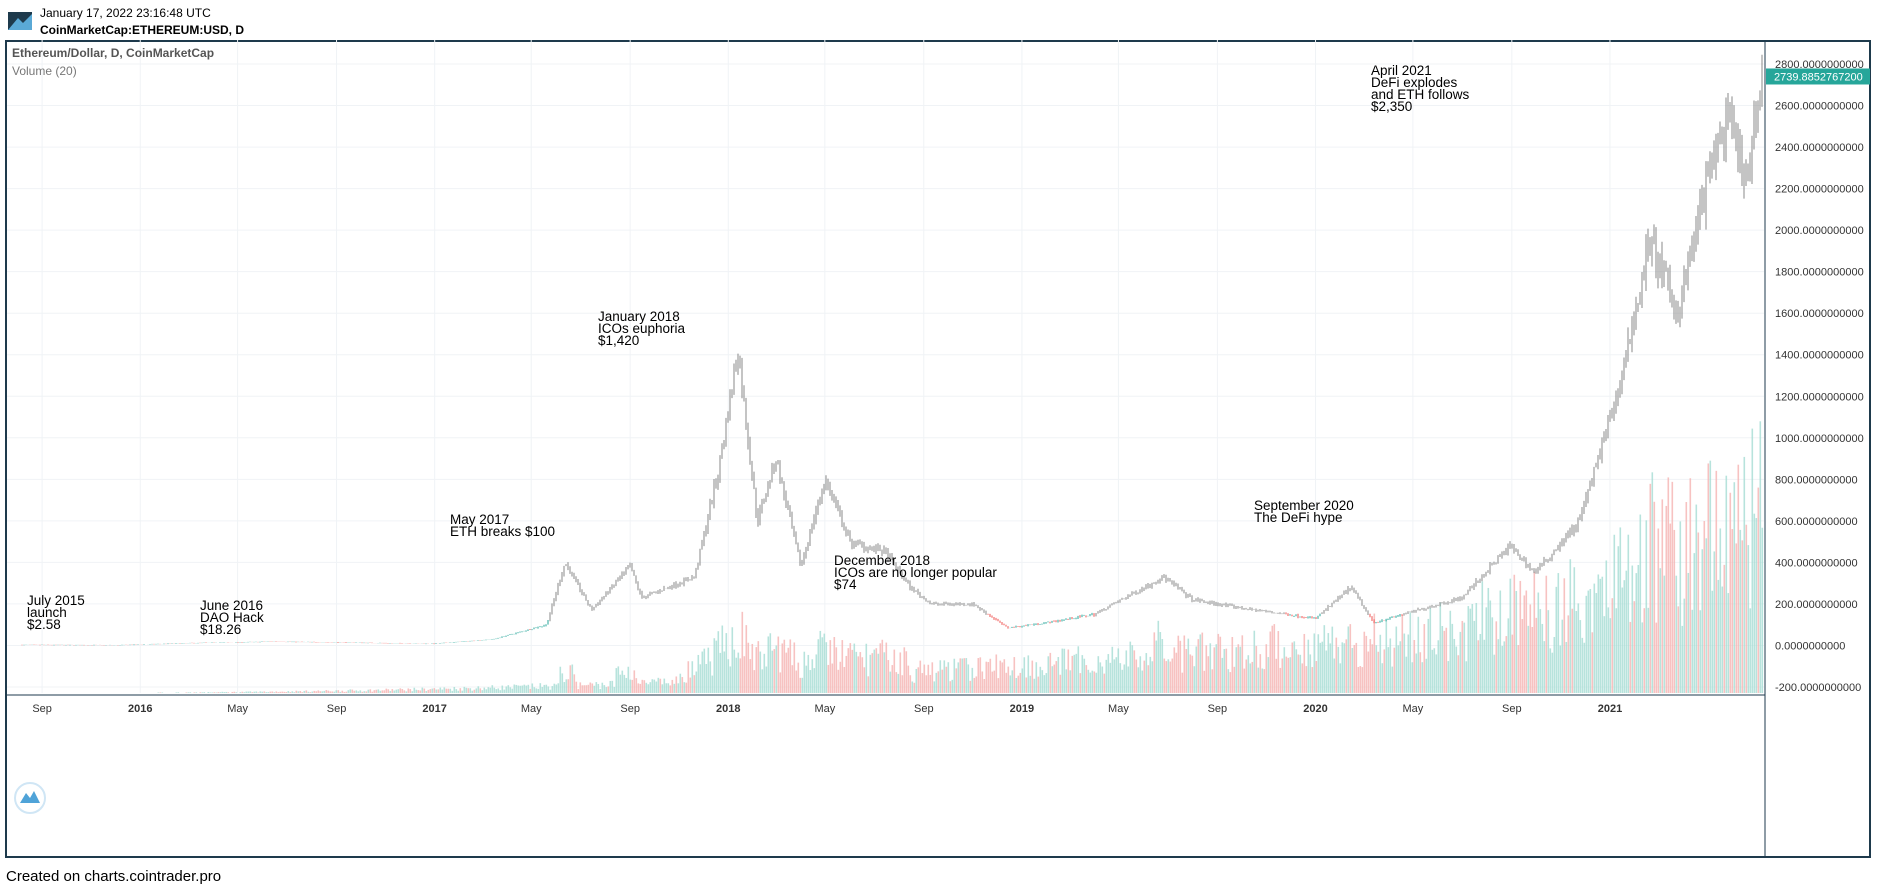  What do you see at coordinates (618, 340) in the screenshot?
I see `annotation-line: $1,420` at bounding box center [618, 340].